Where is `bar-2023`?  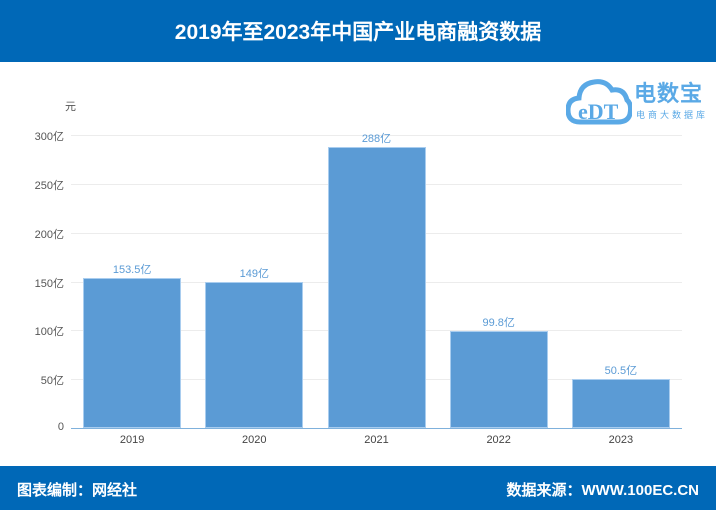
bar-2023 is located at coordinates (620, 403).